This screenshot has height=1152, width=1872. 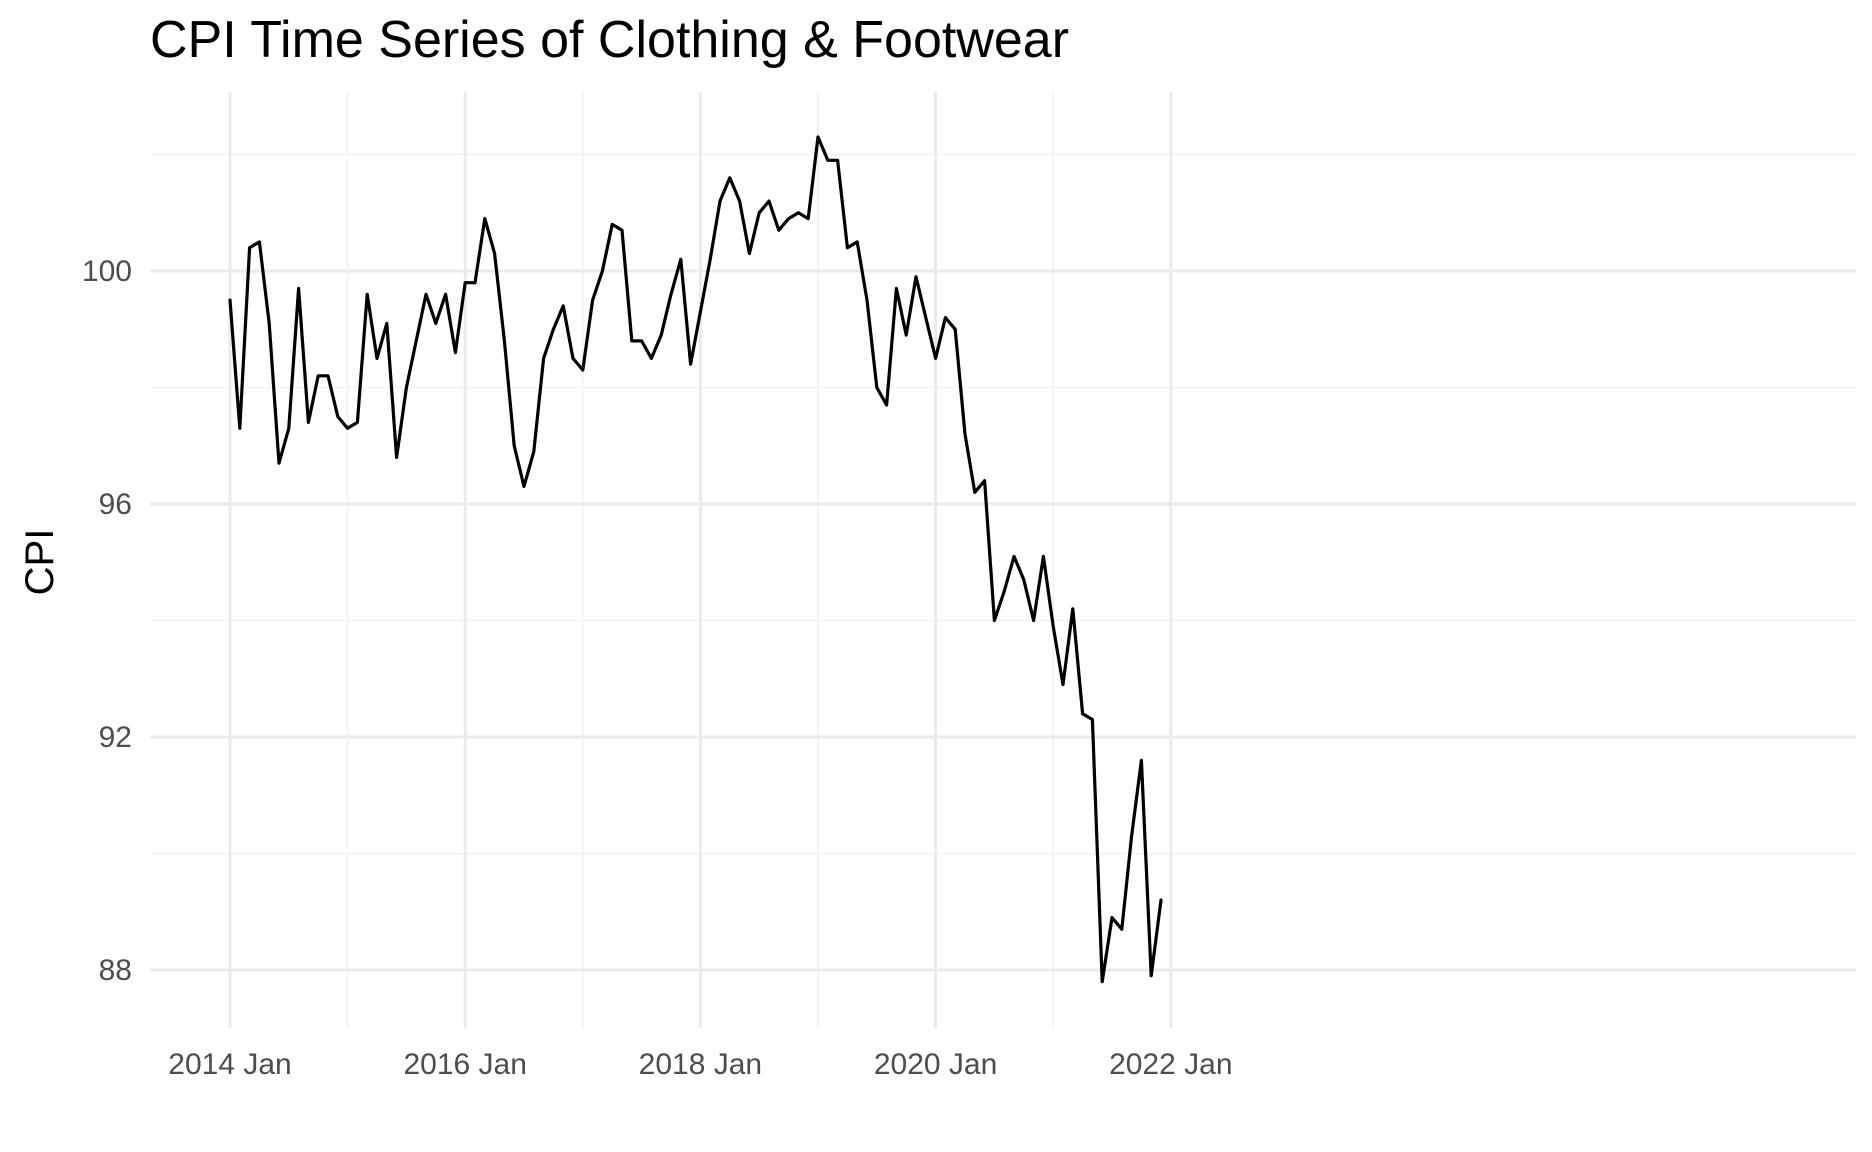 I want to click on x-tick-label: 2016 Jan, so click(x=464, y=1064).